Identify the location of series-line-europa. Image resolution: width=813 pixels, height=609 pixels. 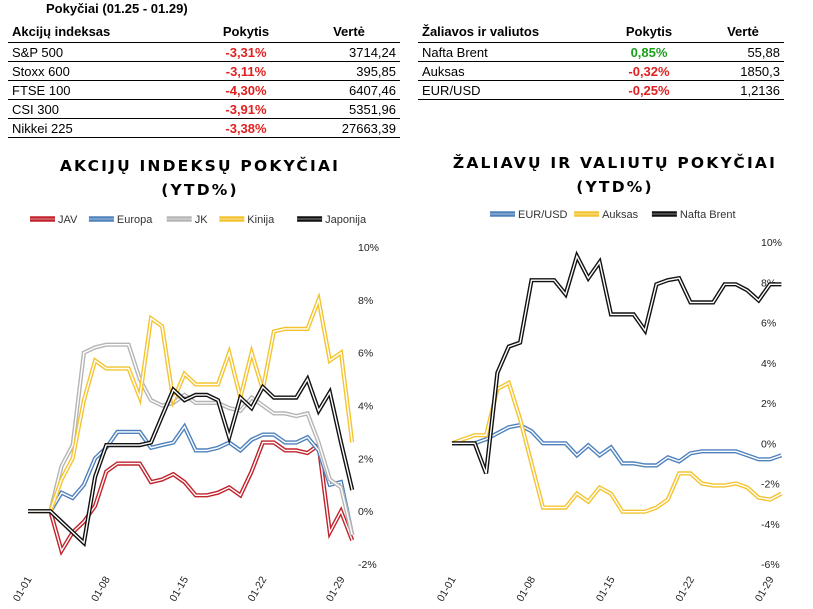
(191, 479).